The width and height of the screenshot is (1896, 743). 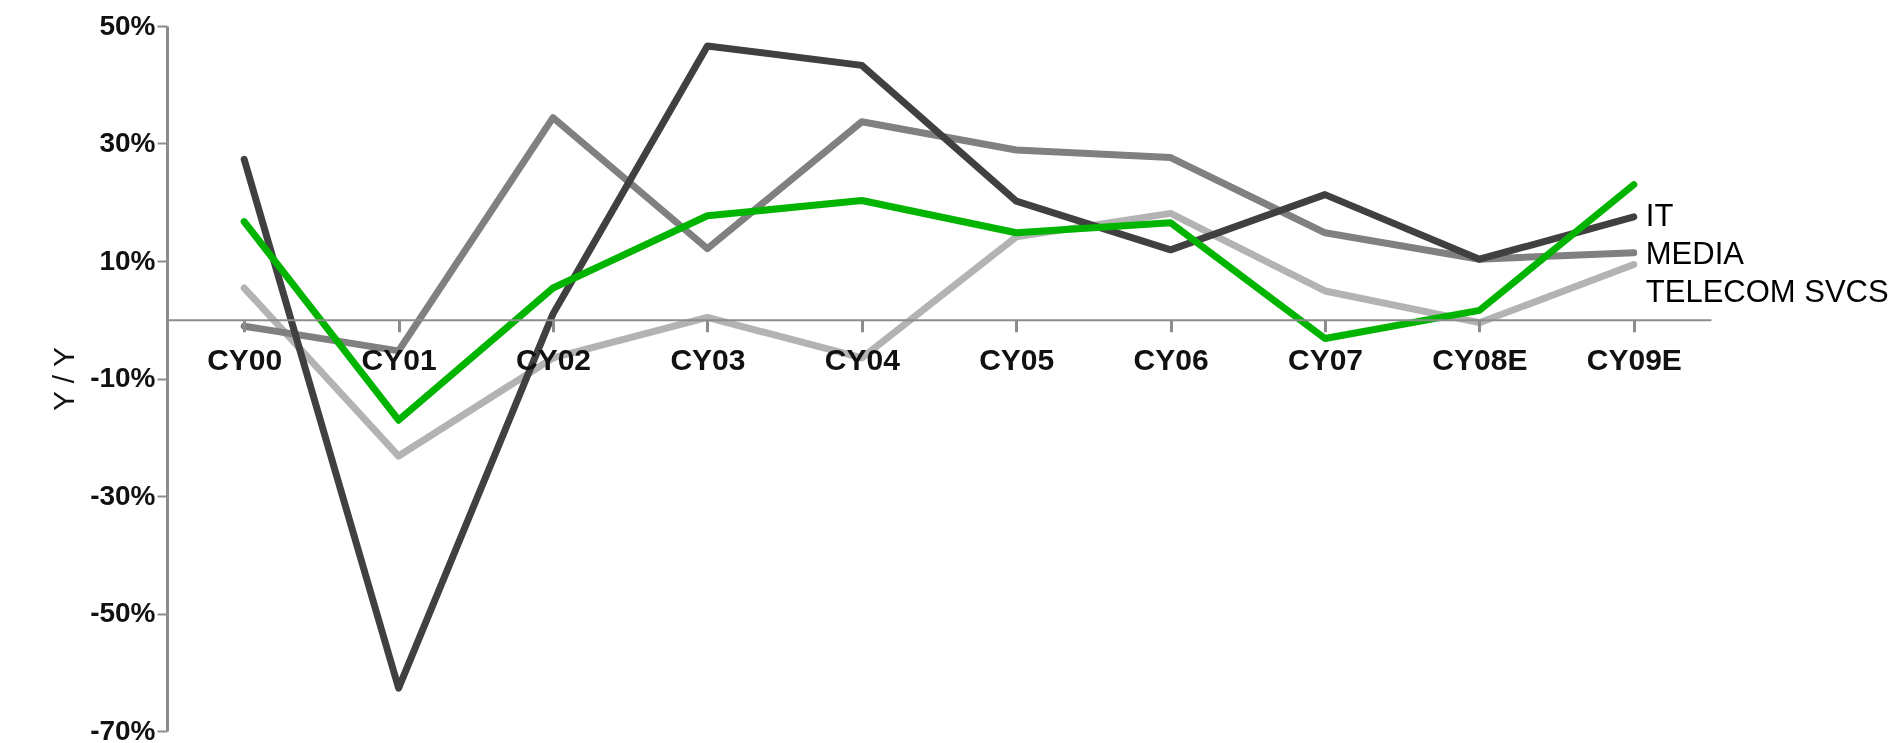 What do you see at coordinates (123, 612) in the screenshot?
I see `y-tick-label: -50%` at bounding box center [123, 612].